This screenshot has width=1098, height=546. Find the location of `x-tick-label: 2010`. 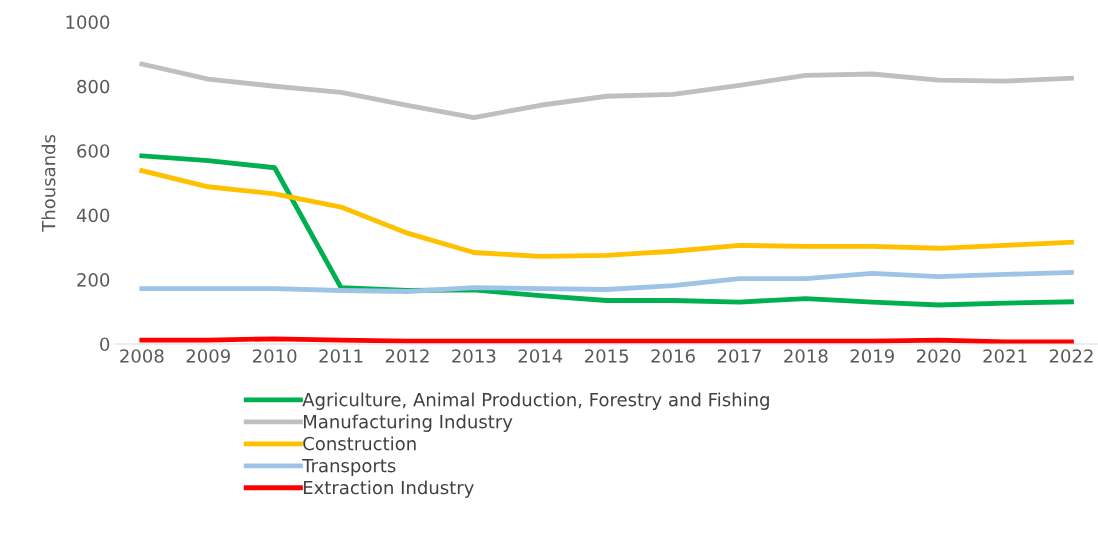

x-tick-label: 2010 is located at coordinates (275, 356).